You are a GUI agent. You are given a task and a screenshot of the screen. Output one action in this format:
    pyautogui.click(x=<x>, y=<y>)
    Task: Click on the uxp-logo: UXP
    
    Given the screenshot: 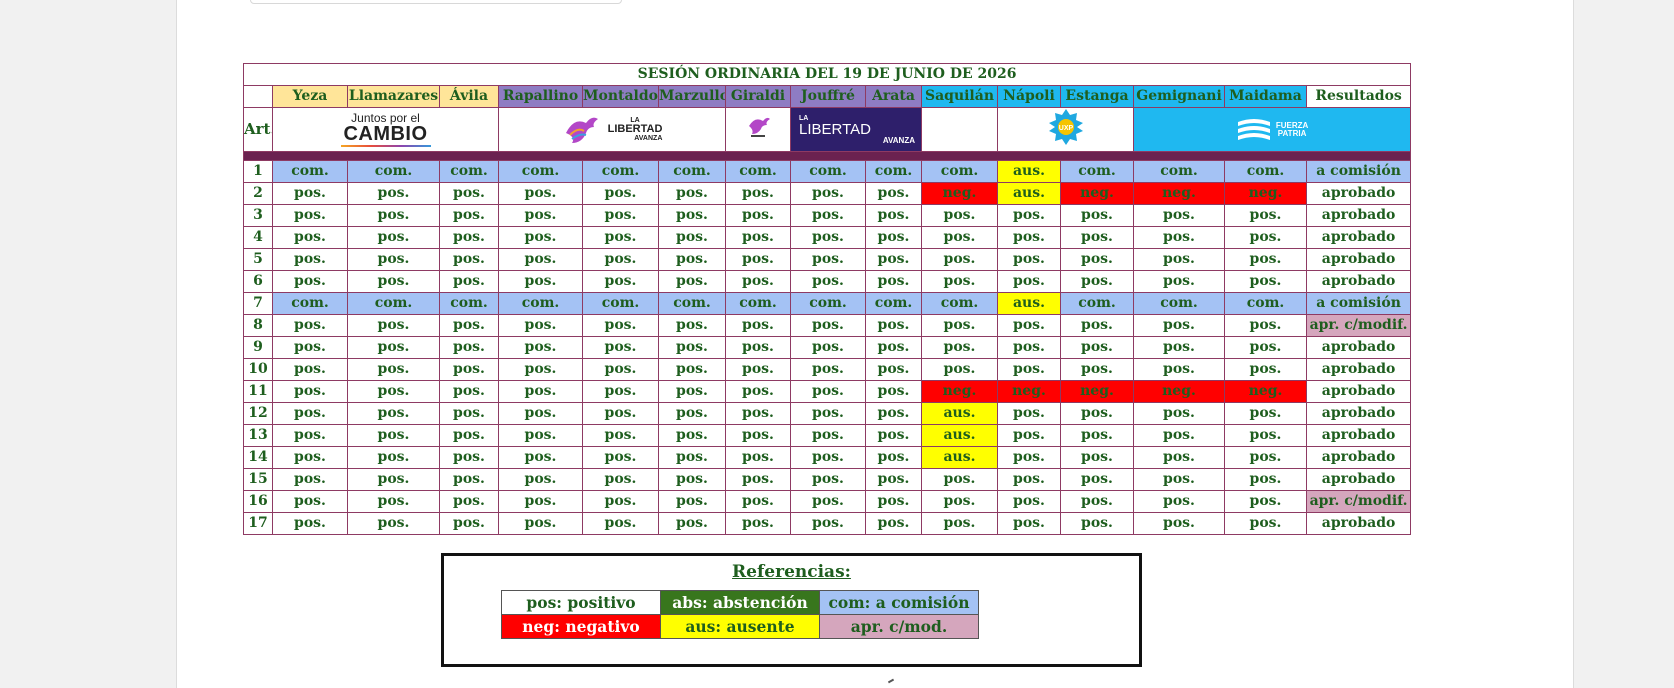 What is the action you would take?
    pyautogui.click(x=1065, y=129)
    